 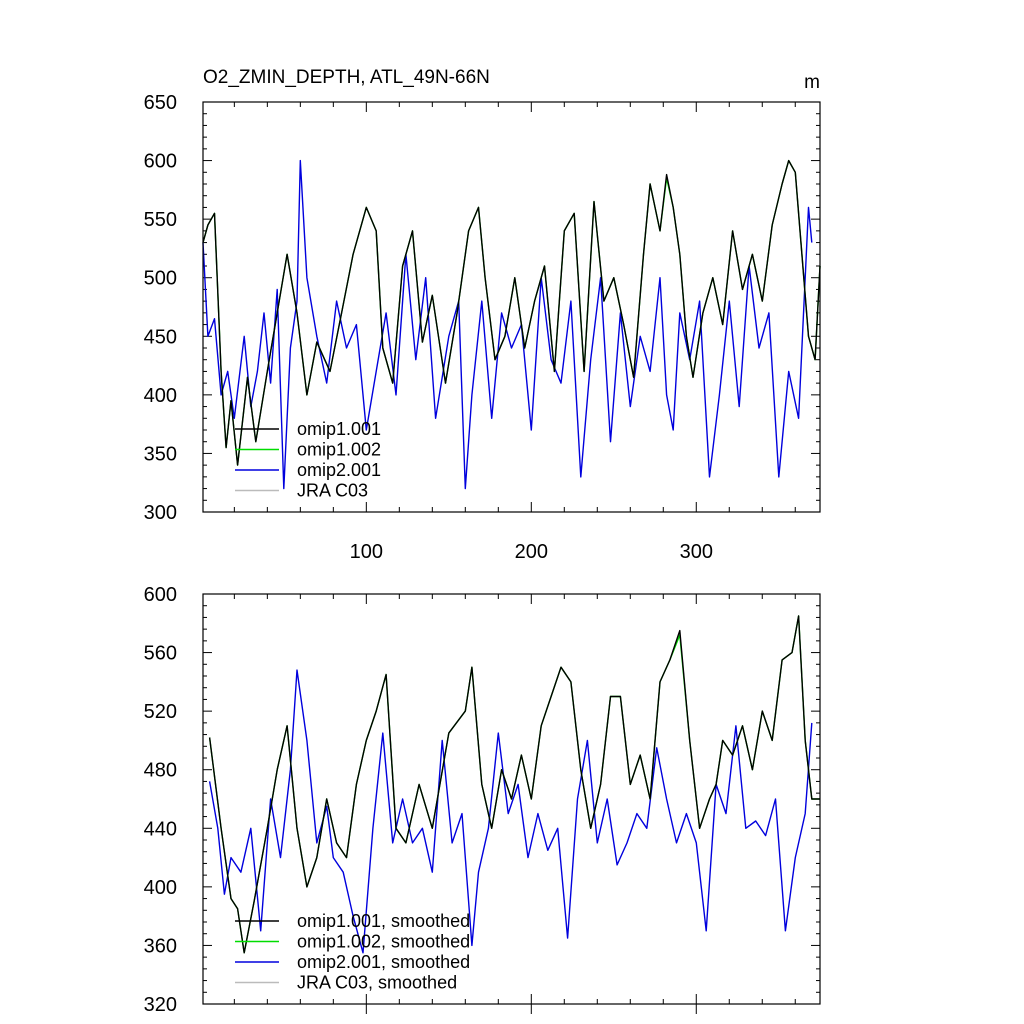 What do you see at coordinates (160, 220) in the screenshot?
I see `y-tick-label: 550` at bounding box center [160, 220].